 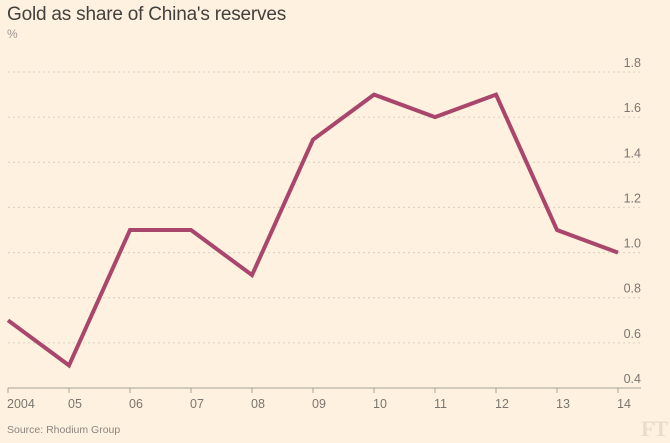 I want to click on x-tick-label-08: 08, so click(x=258, y=404).